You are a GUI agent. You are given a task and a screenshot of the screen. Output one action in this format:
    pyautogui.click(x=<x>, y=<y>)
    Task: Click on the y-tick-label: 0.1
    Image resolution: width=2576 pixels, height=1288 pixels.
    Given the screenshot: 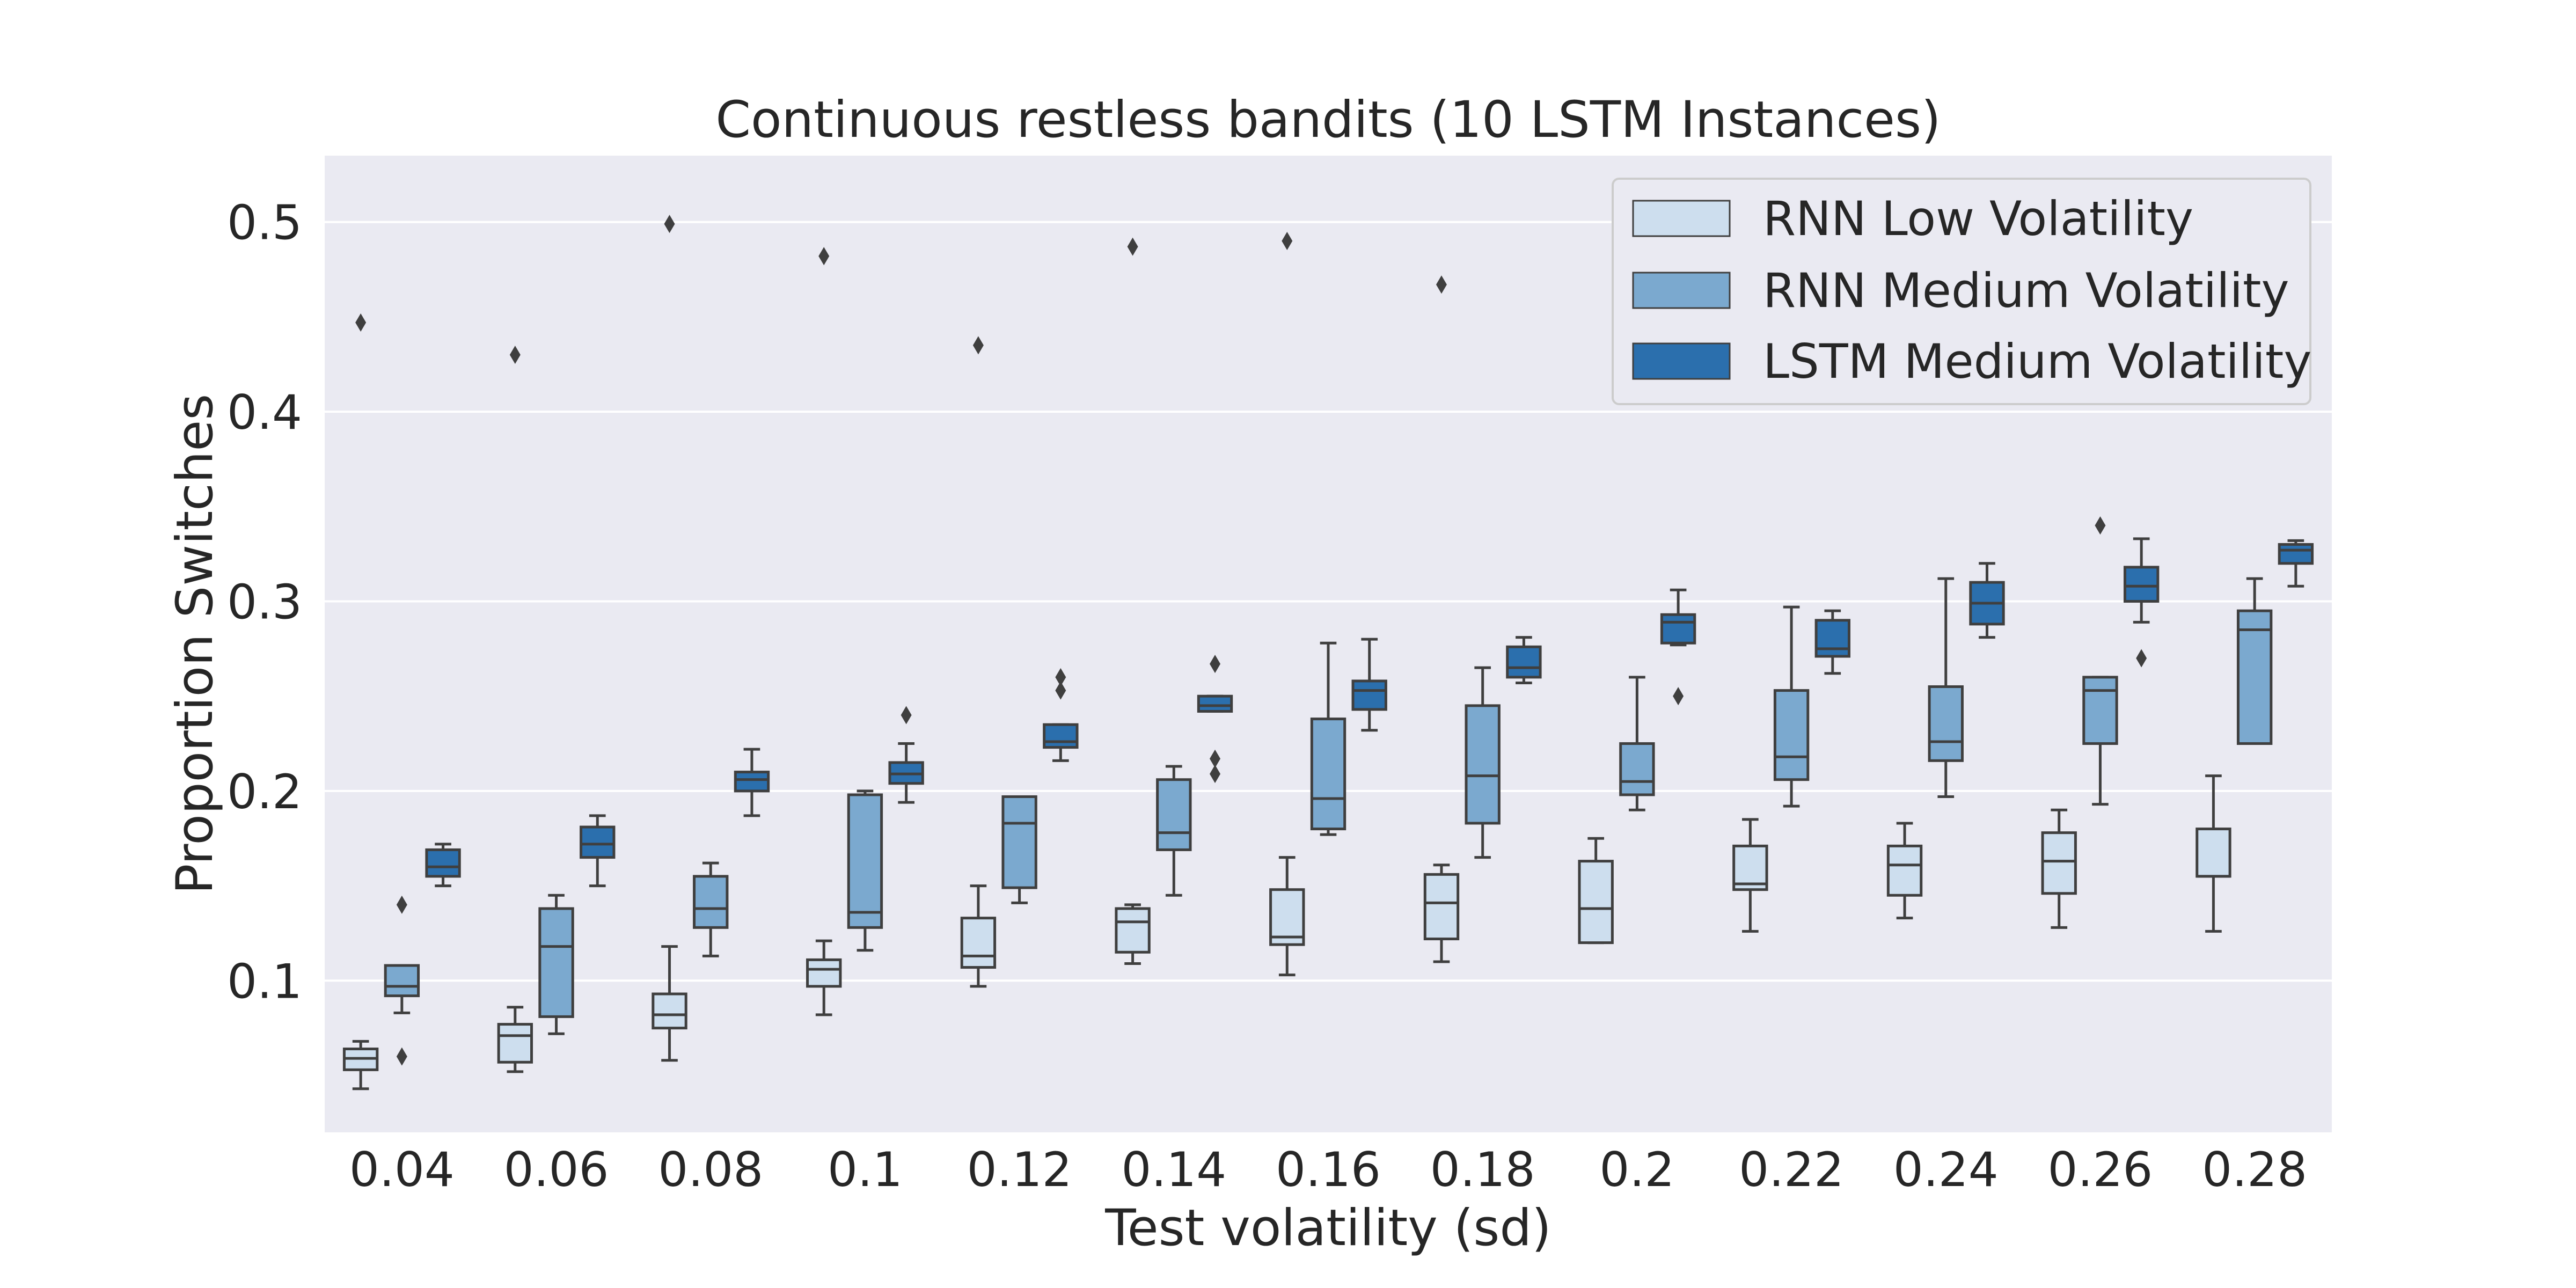 What is the action you would take?
    pyautogui.click(x=264, y=981)
    